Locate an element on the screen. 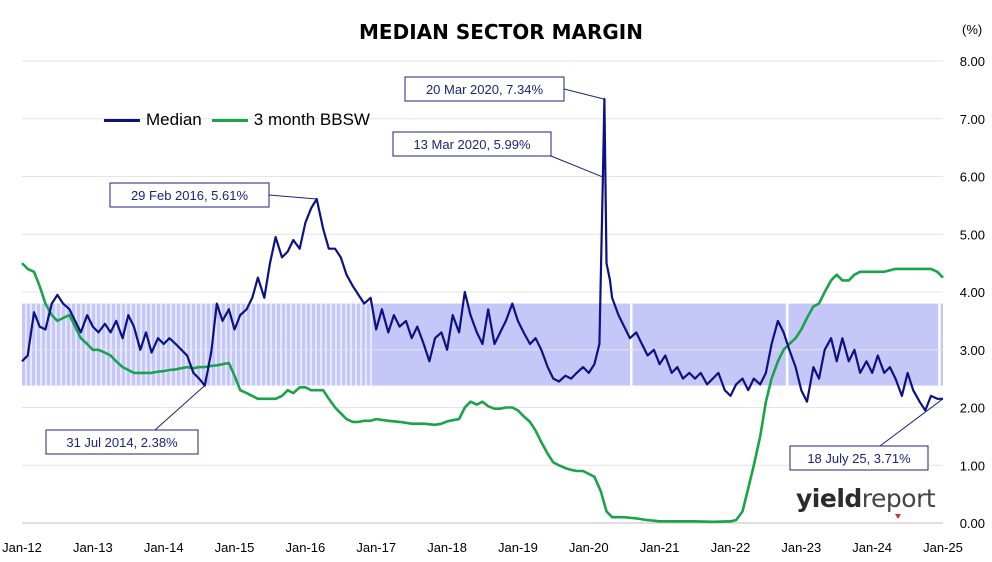 This screenshot has width=992, height=562. legend-label-median: Median is located at coordinates (174, 119).